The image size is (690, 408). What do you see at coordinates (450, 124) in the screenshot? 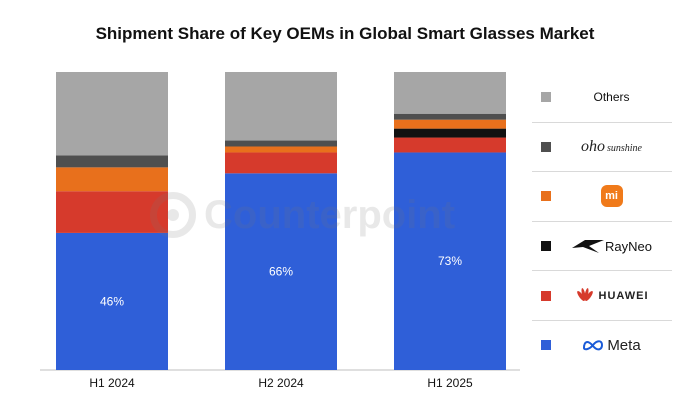
I see `bar-segment-xiaomi-h1-2025` at bounding box center [450, 124].